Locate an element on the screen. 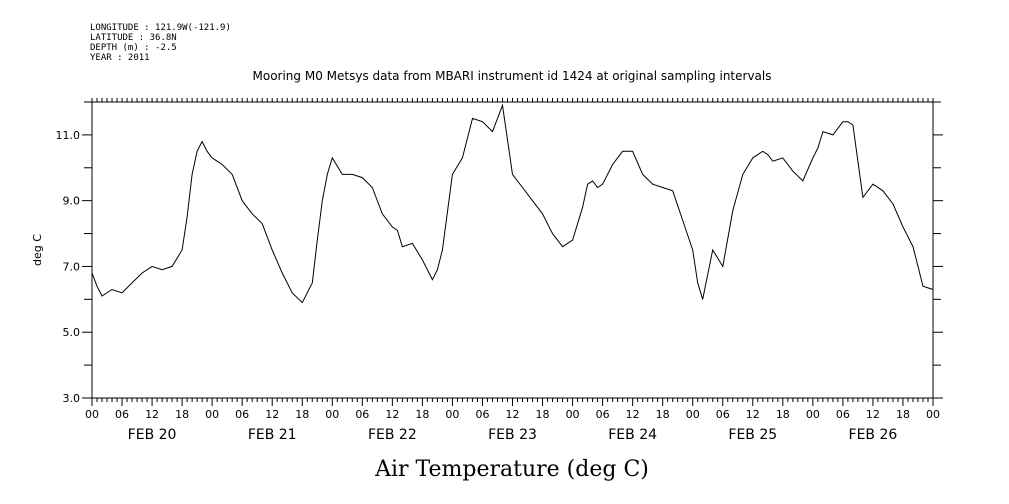 This screenshot has height=504, width=1009. y-tick-label: 11.0 is located at coordinates (68, 135).